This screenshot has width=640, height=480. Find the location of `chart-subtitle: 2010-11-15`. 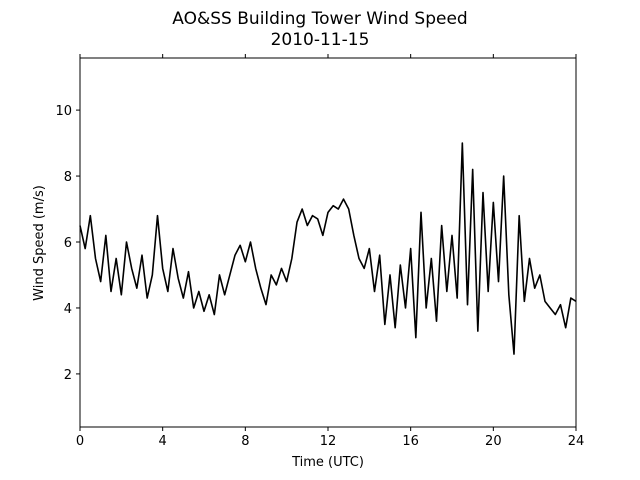

chart-subtitle: 2010-11-15 is located at coordinates (320, 40).